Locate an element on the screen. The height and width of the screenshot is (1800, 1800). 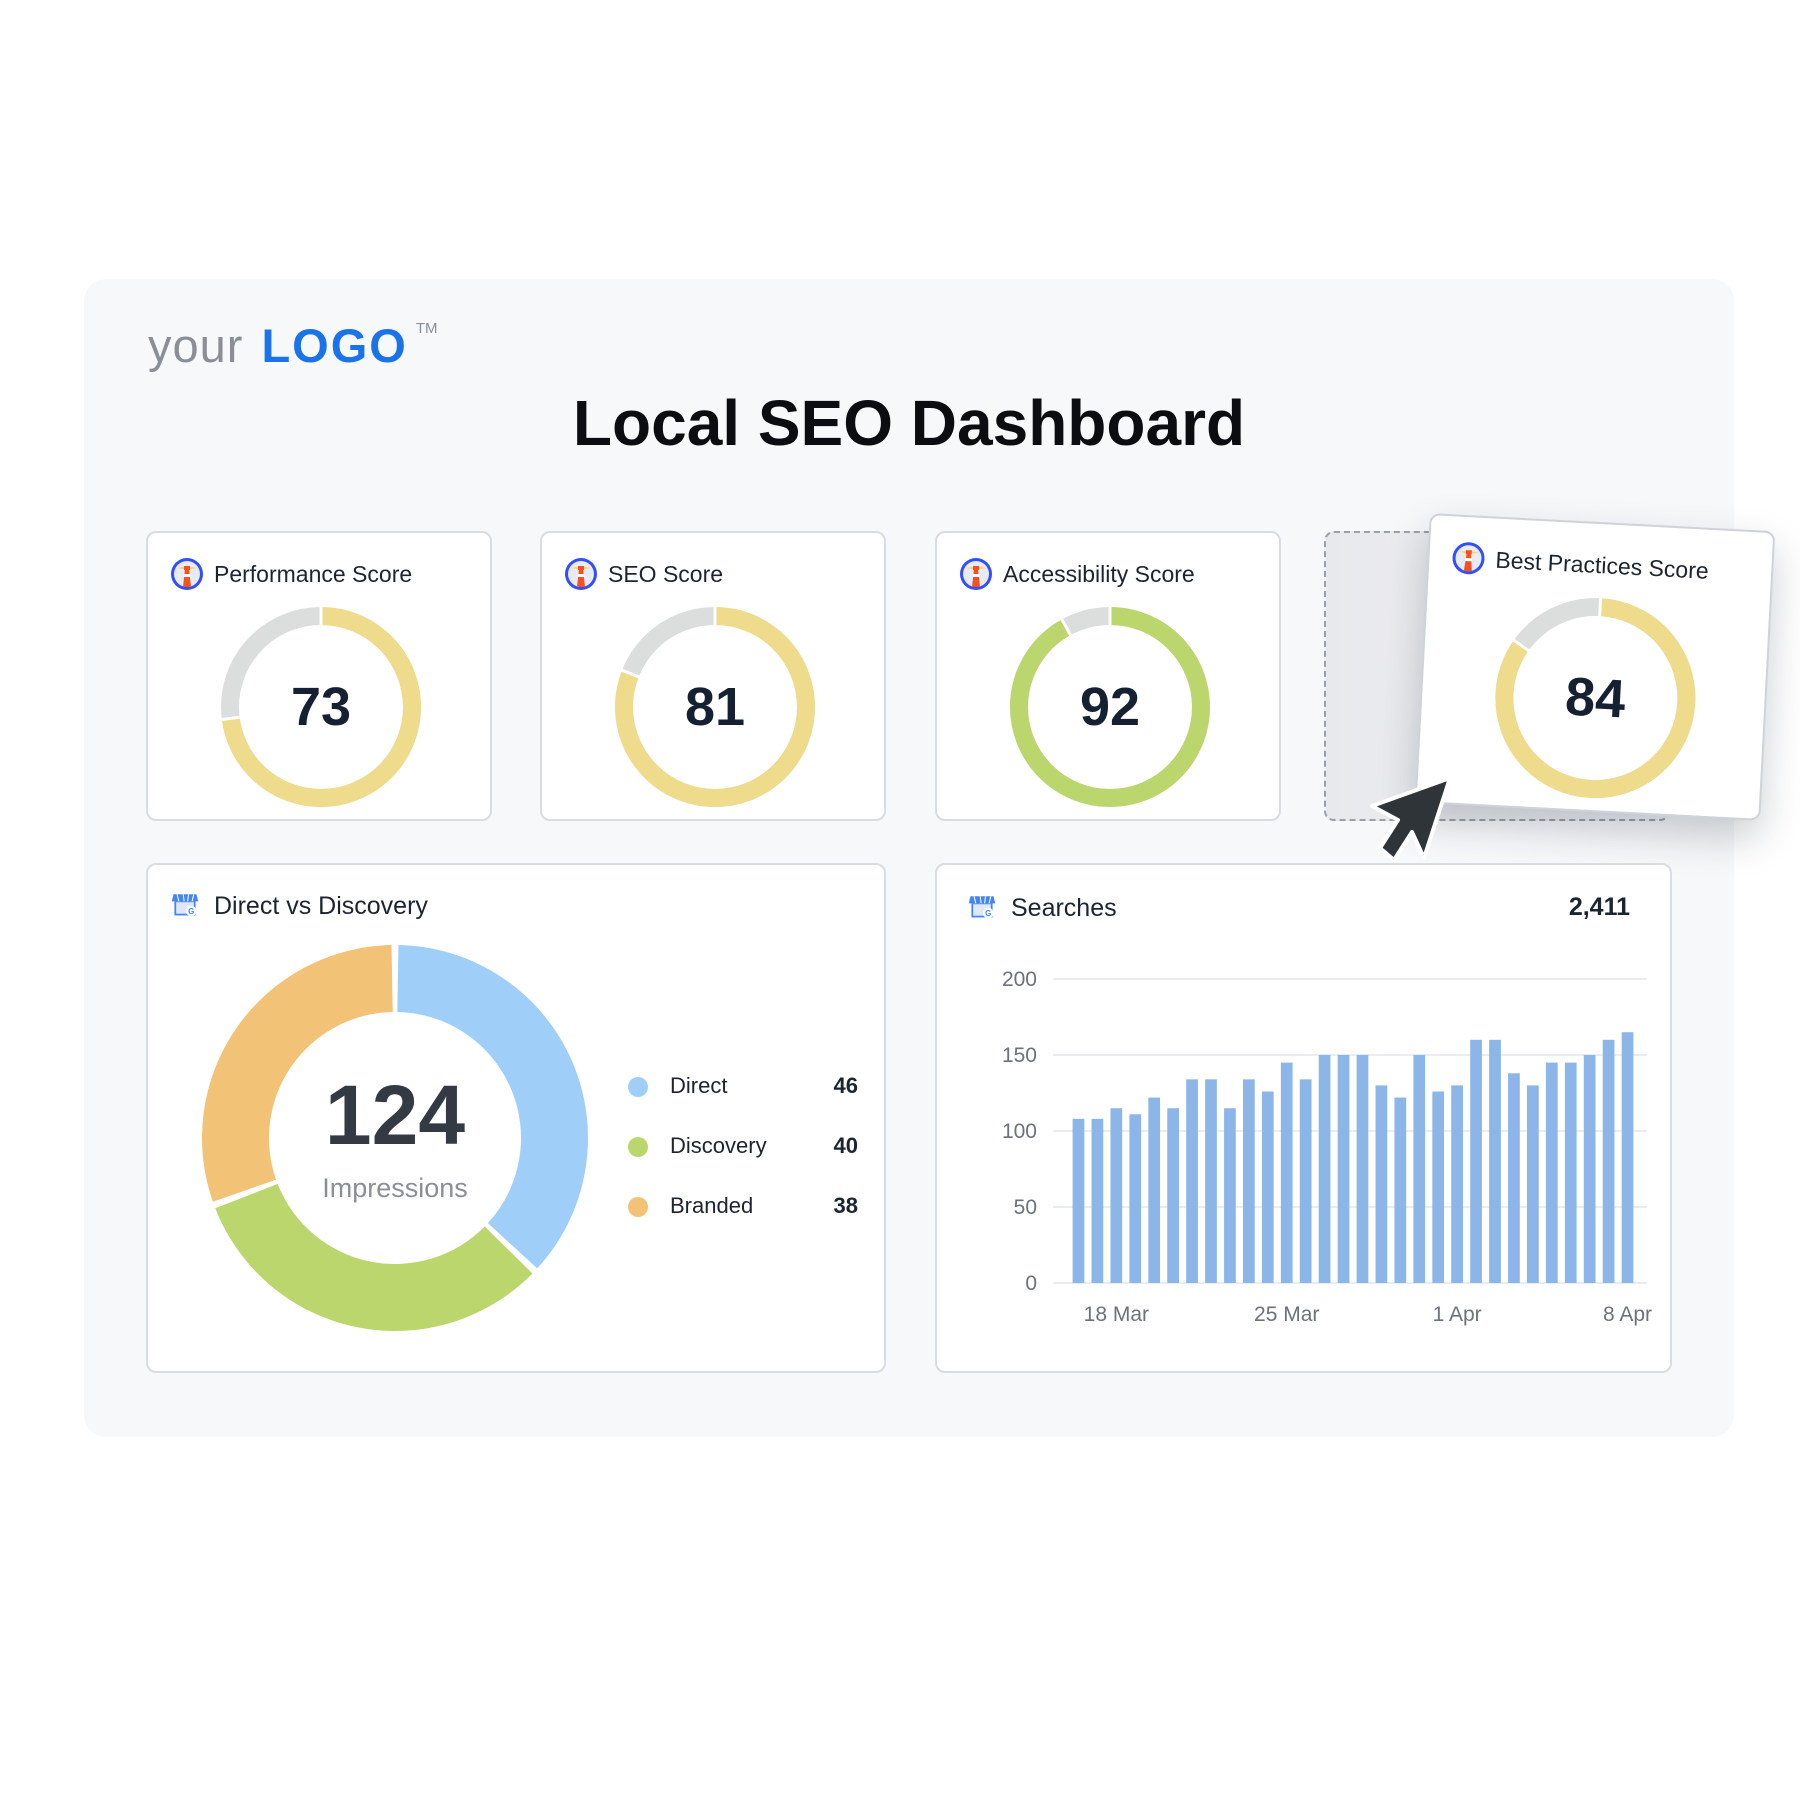
accessibility-gauge: 92 is located at coordinates (1110, 707).